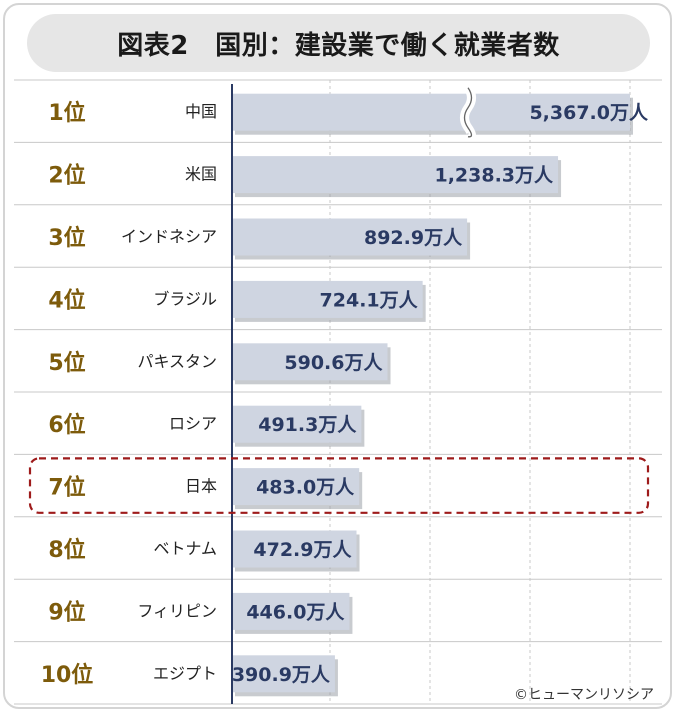  Describe the element at coordinates (185, 548) in the screenshot. I see `category-label: ベトナム` at that location.